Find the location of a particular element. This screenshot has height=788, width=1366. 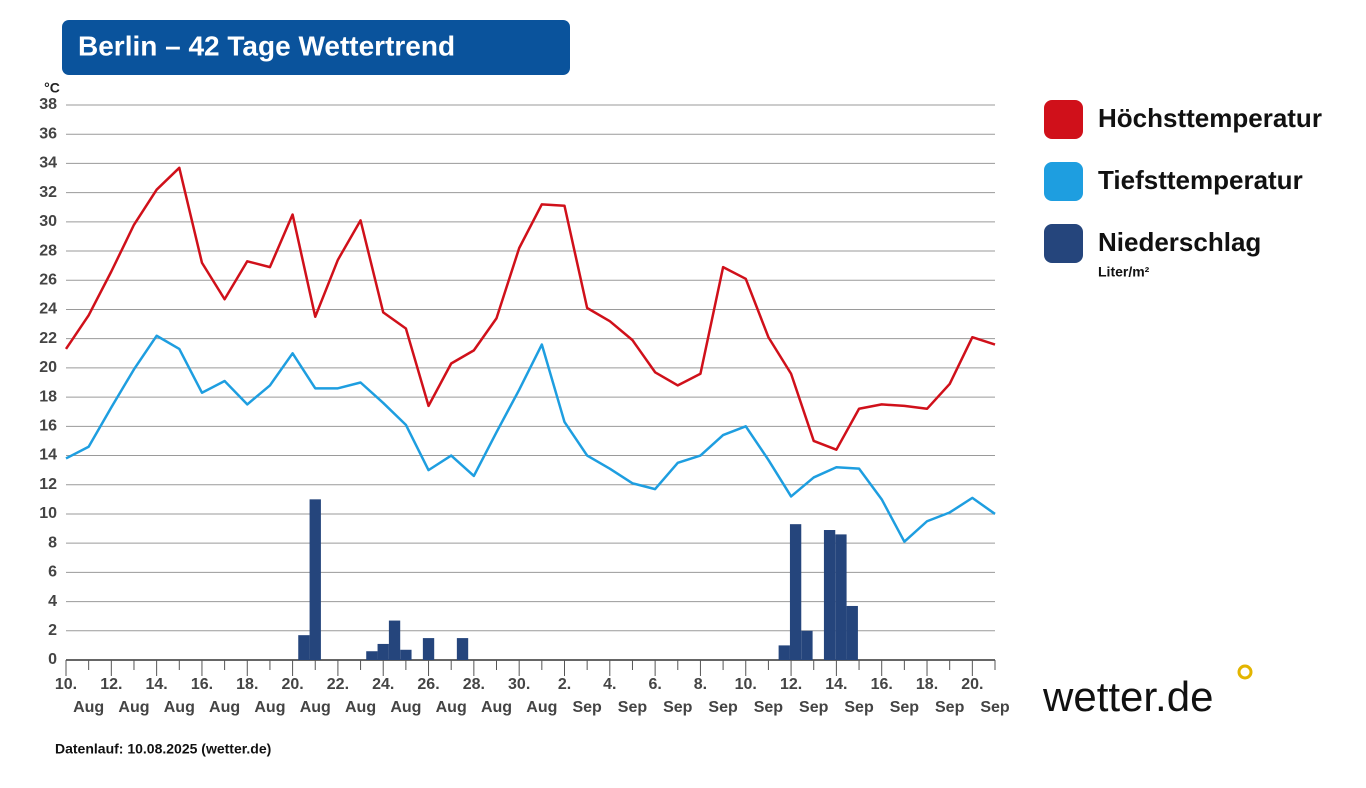

y-tick-label: 28 is located at coordinates (48, 250).